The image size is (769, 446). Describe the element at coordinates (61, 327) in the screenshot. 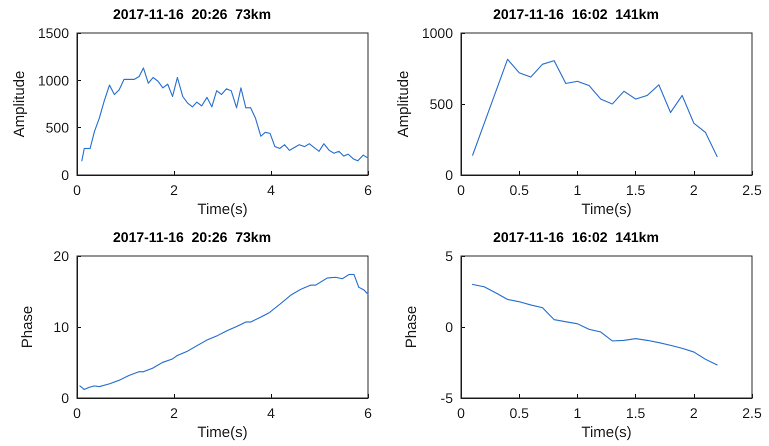

I see `y-tick-label: 10` at that location.